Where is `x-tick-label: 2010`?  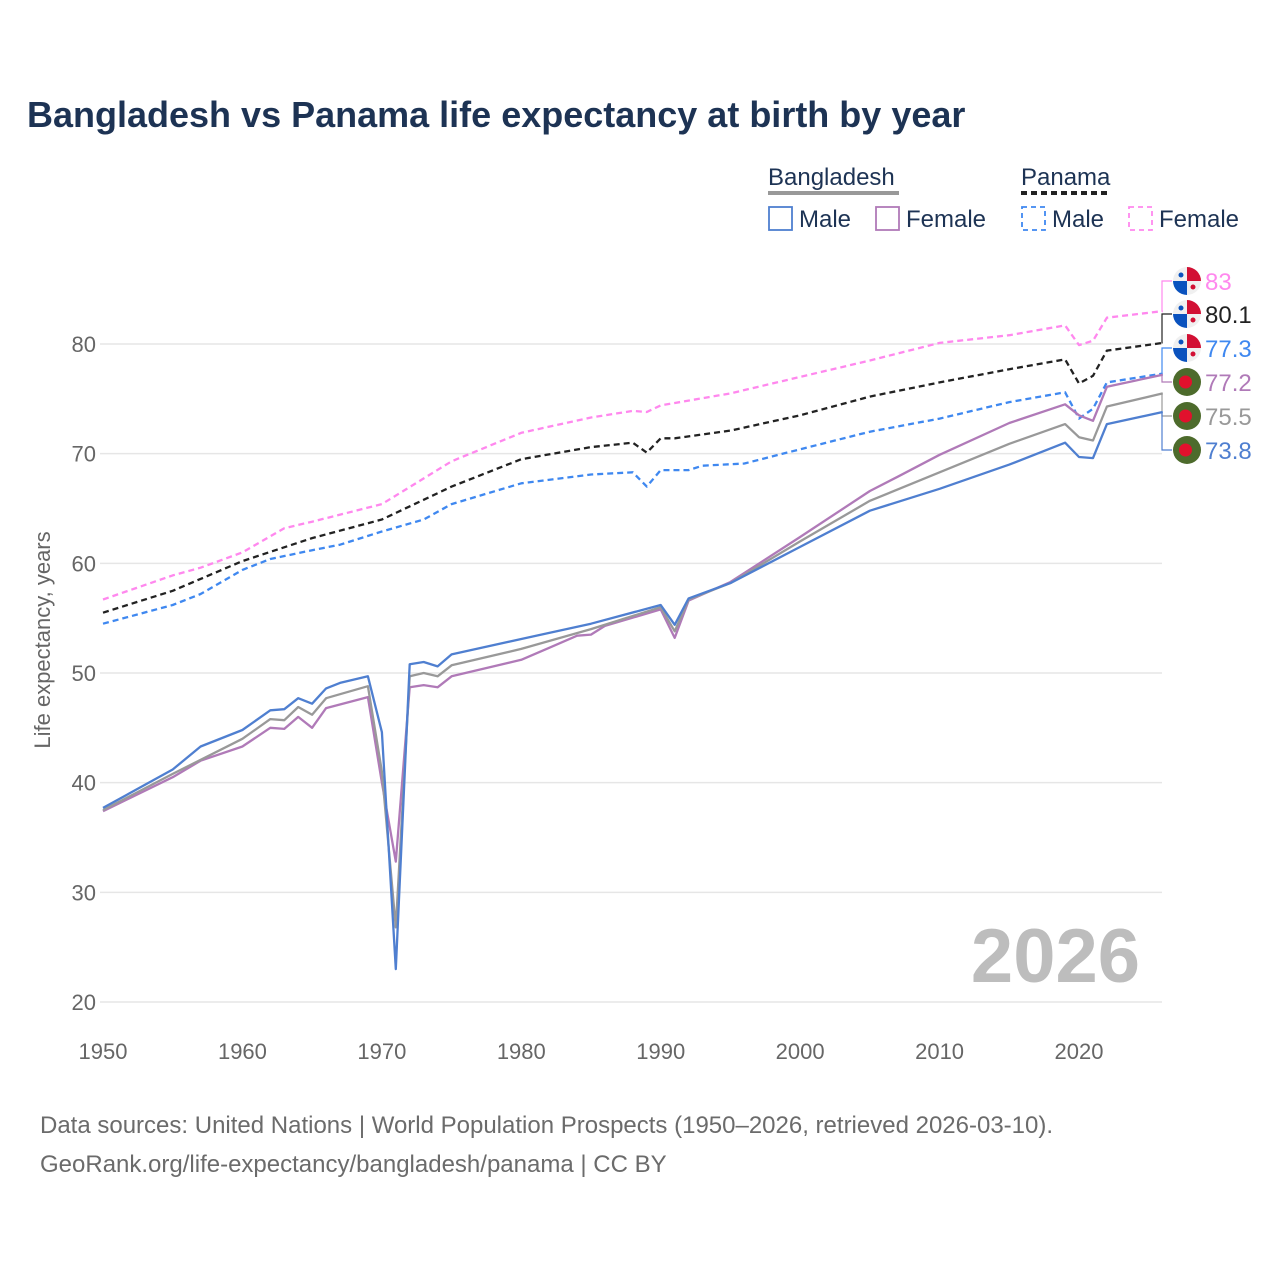
x-tick-label: 2010 is located at coordinates (939, 1051).